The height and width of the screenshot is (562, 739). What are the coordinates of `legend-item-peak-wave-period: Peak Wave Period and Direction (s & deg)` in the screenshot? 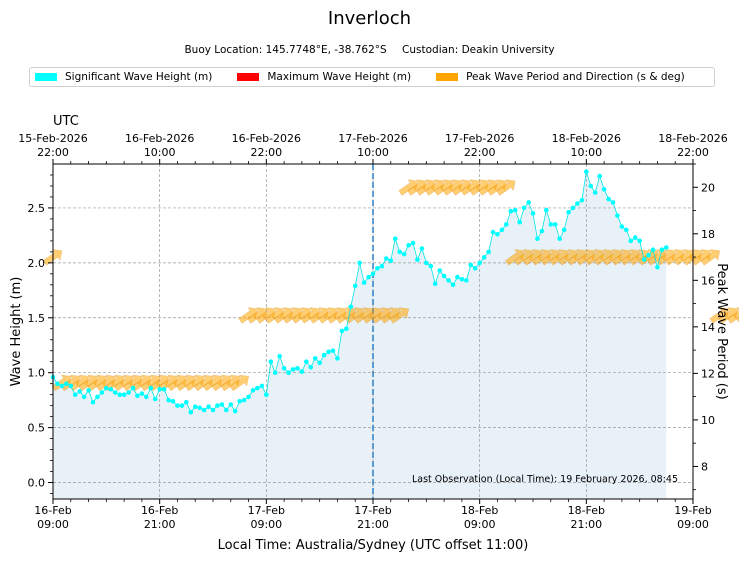 It's located at (560, 77).